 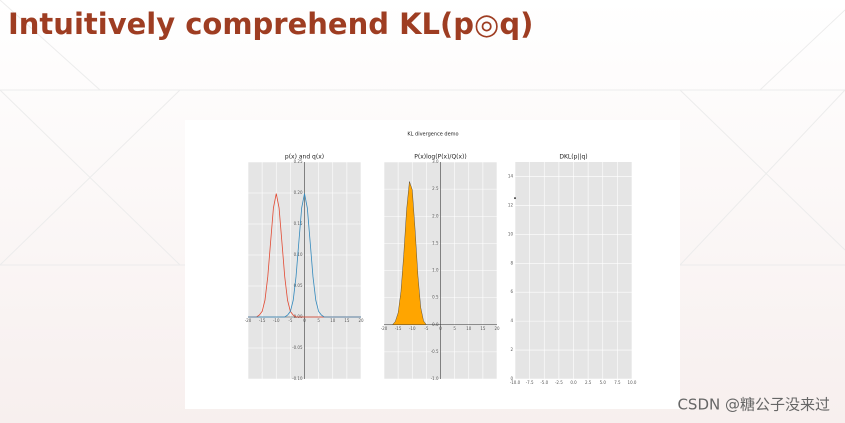 I want to click on y-tick-label: 2.0, so click(x=435, y=215).